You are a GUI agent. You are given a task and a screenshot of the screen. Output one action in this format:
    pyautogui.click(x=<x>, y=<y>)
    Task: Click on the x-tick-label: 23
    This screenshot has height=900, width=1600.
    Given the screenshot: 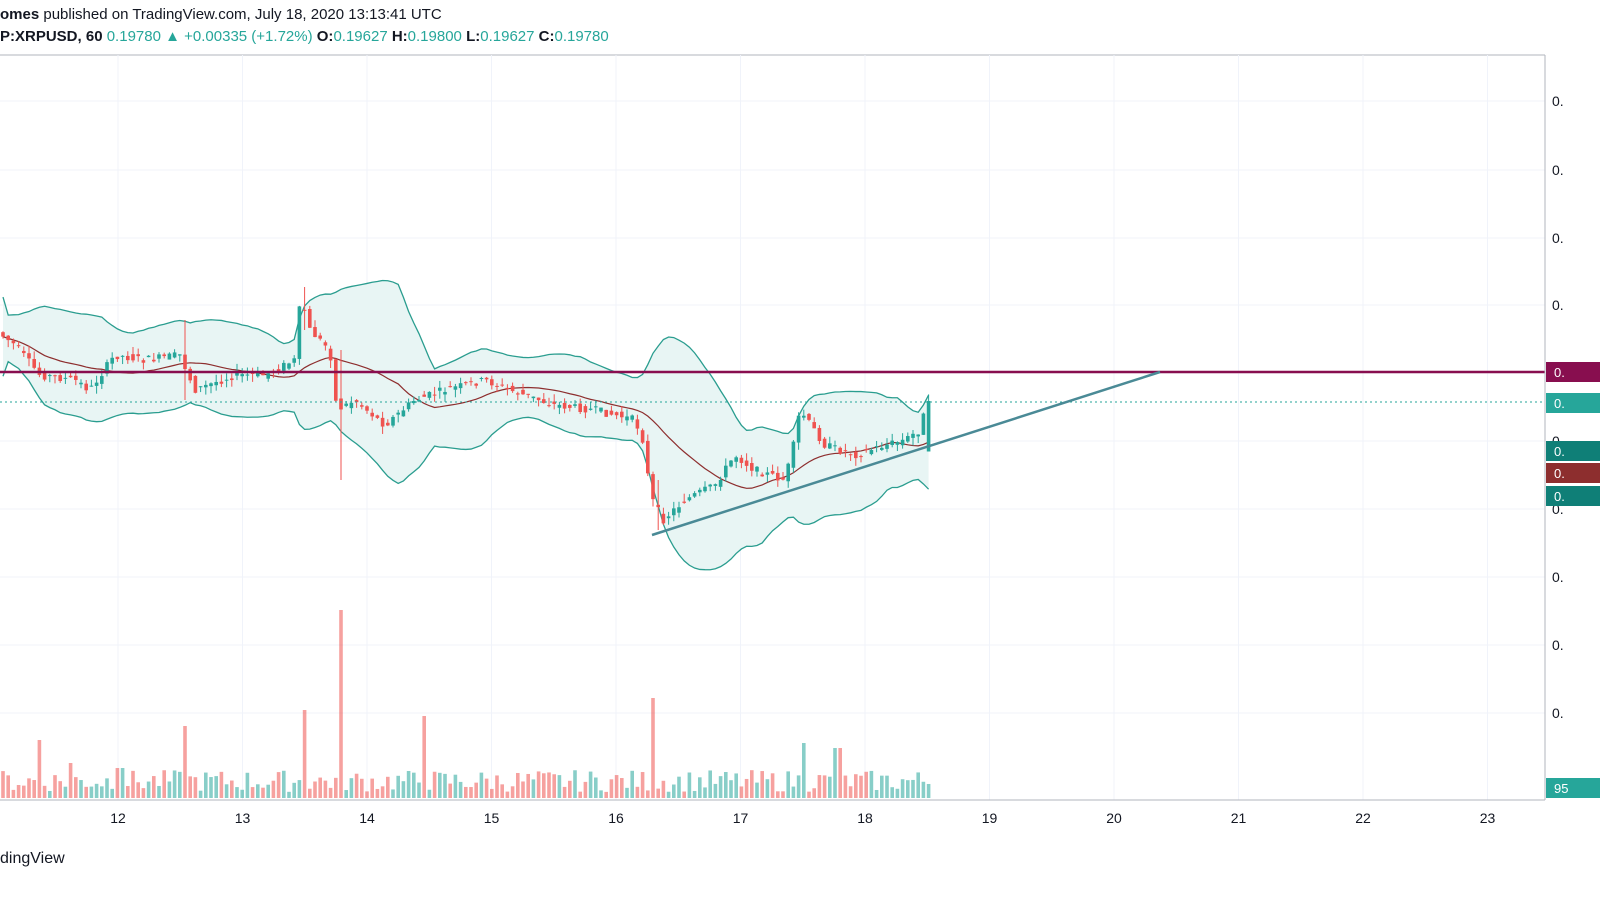 What is the action you would take?
    pyautogui.click(x=1488, y=818)
    